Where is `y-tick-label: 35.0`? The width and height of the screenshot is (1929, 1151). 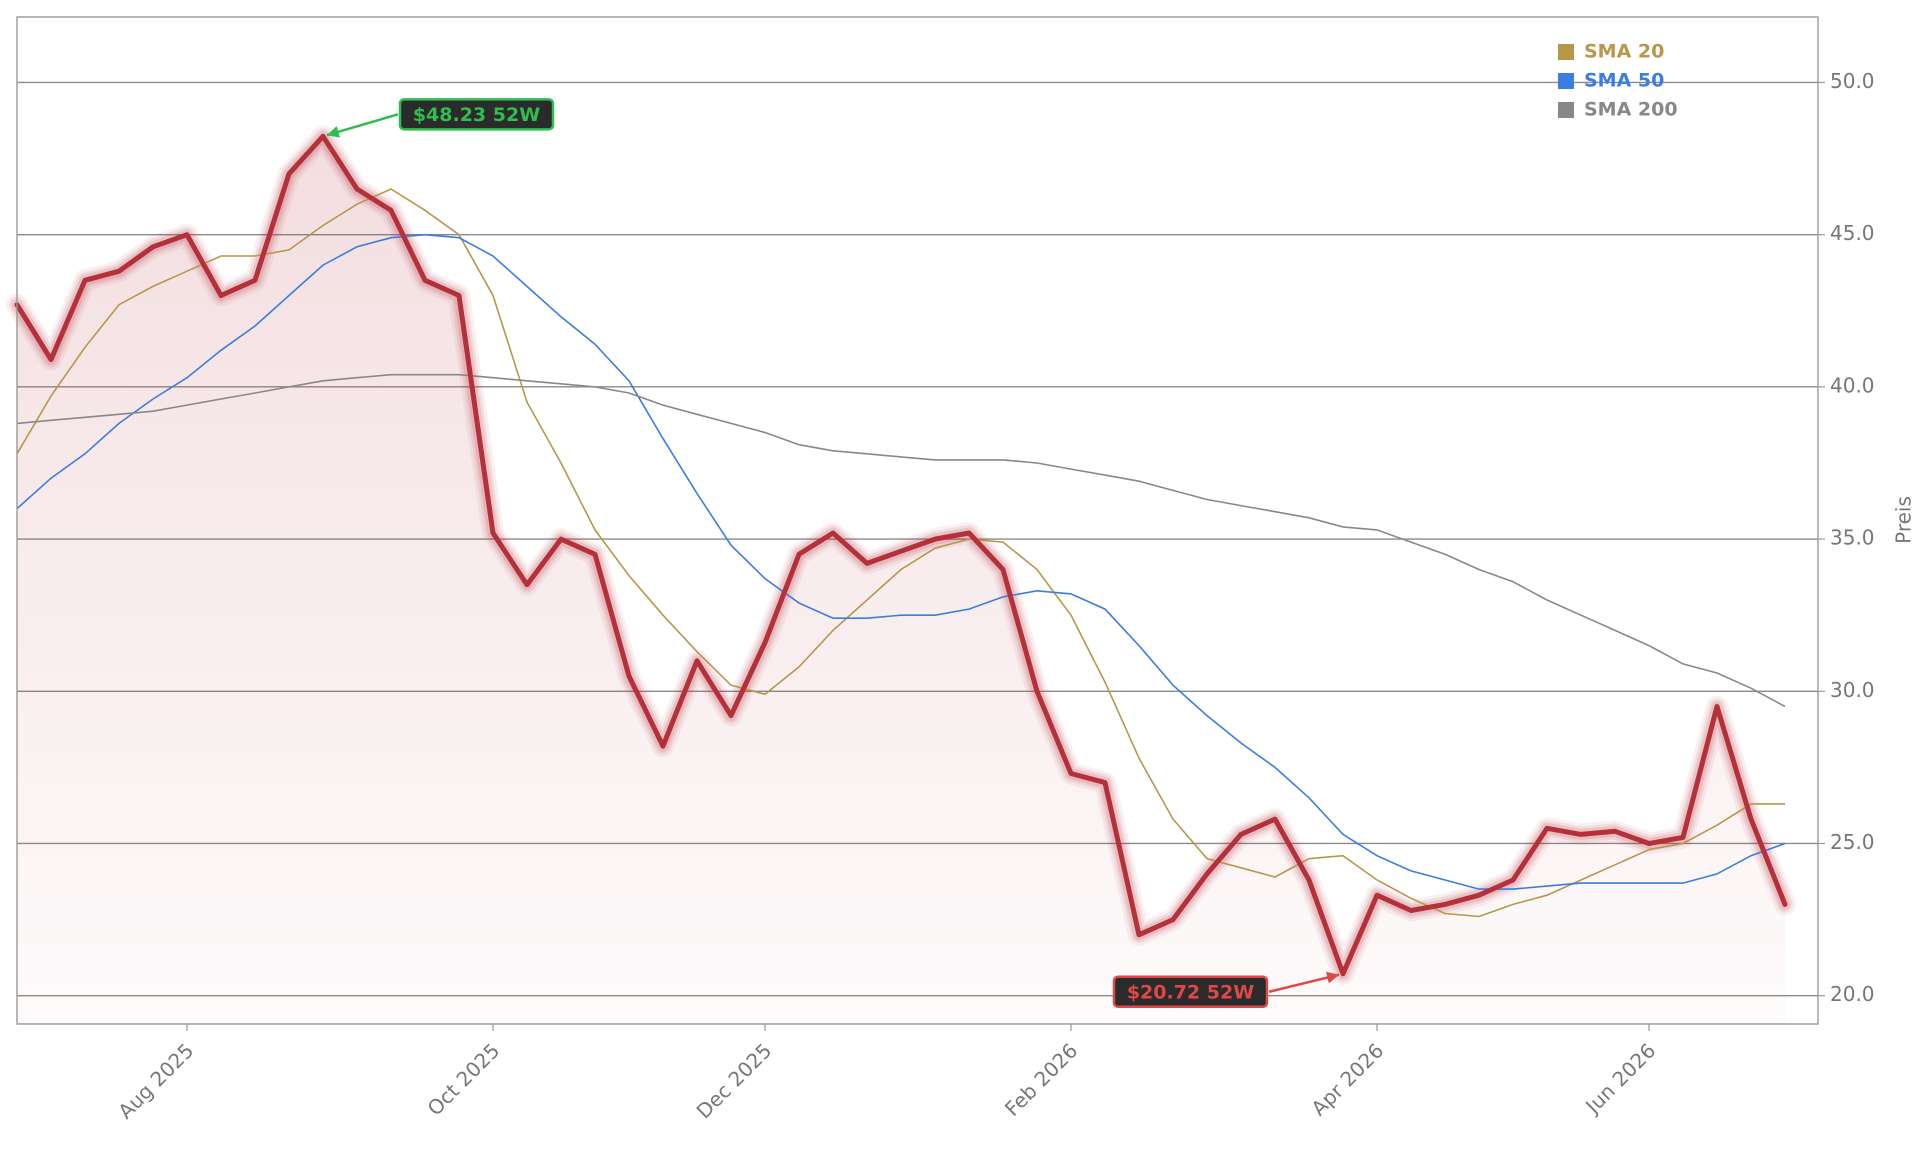
y-tick-label: 35.0 is located at coordinates (1852, 538).